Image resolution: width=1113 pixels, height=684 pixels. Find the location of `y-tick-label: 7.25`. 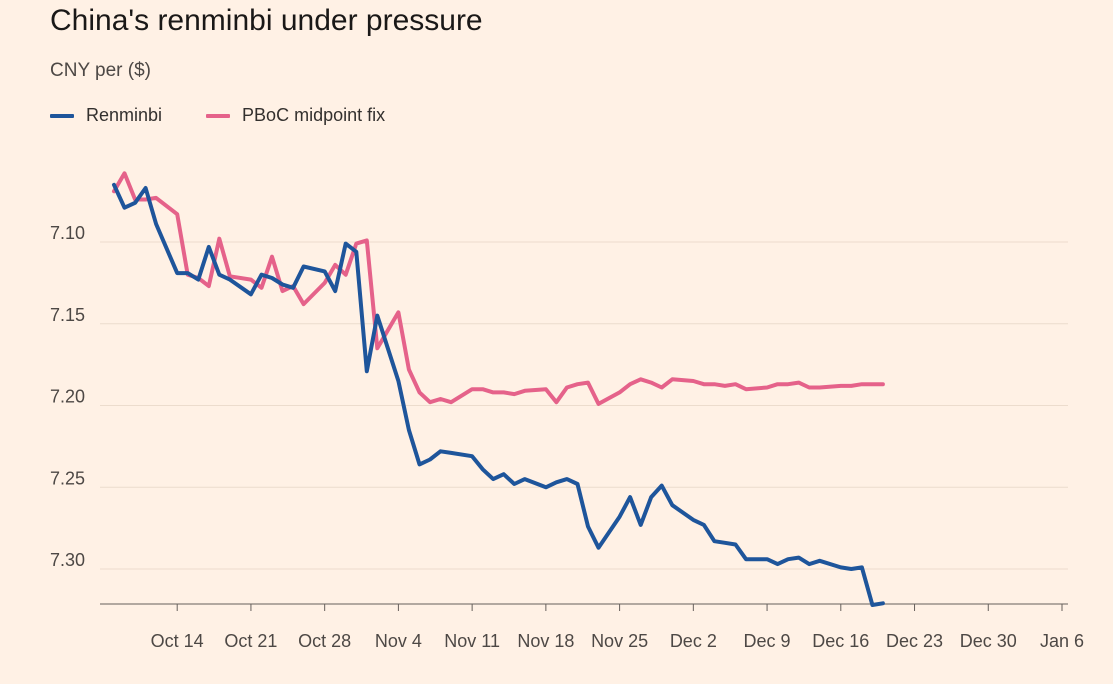

y-tick-label: 7.25 is located at coordinates (67, 478).